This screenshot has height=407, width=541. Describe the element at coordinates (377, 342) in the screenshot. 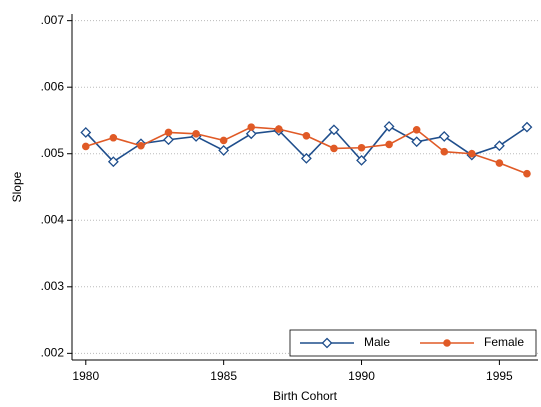

I see `legend-label: Male` at that location.